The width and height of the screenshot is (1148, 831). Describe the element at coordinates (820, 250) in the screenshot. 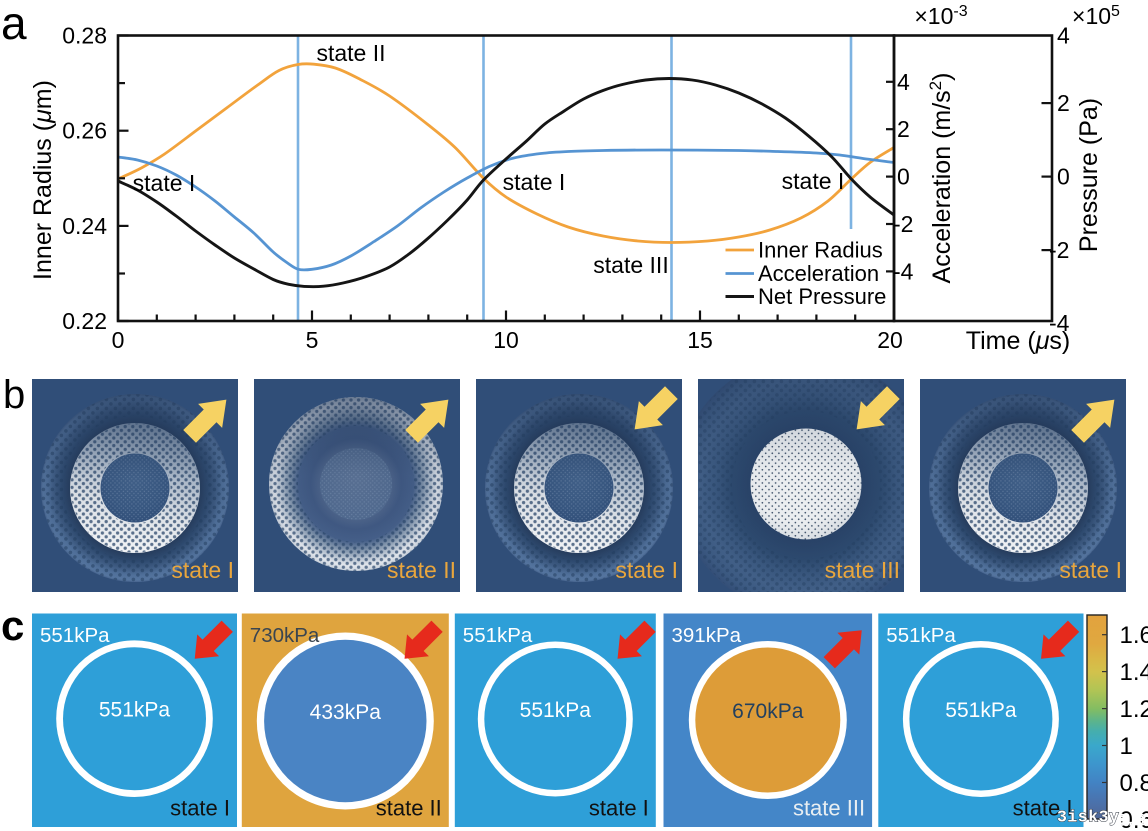

I see `svg-text: Inner Radius` at that location.